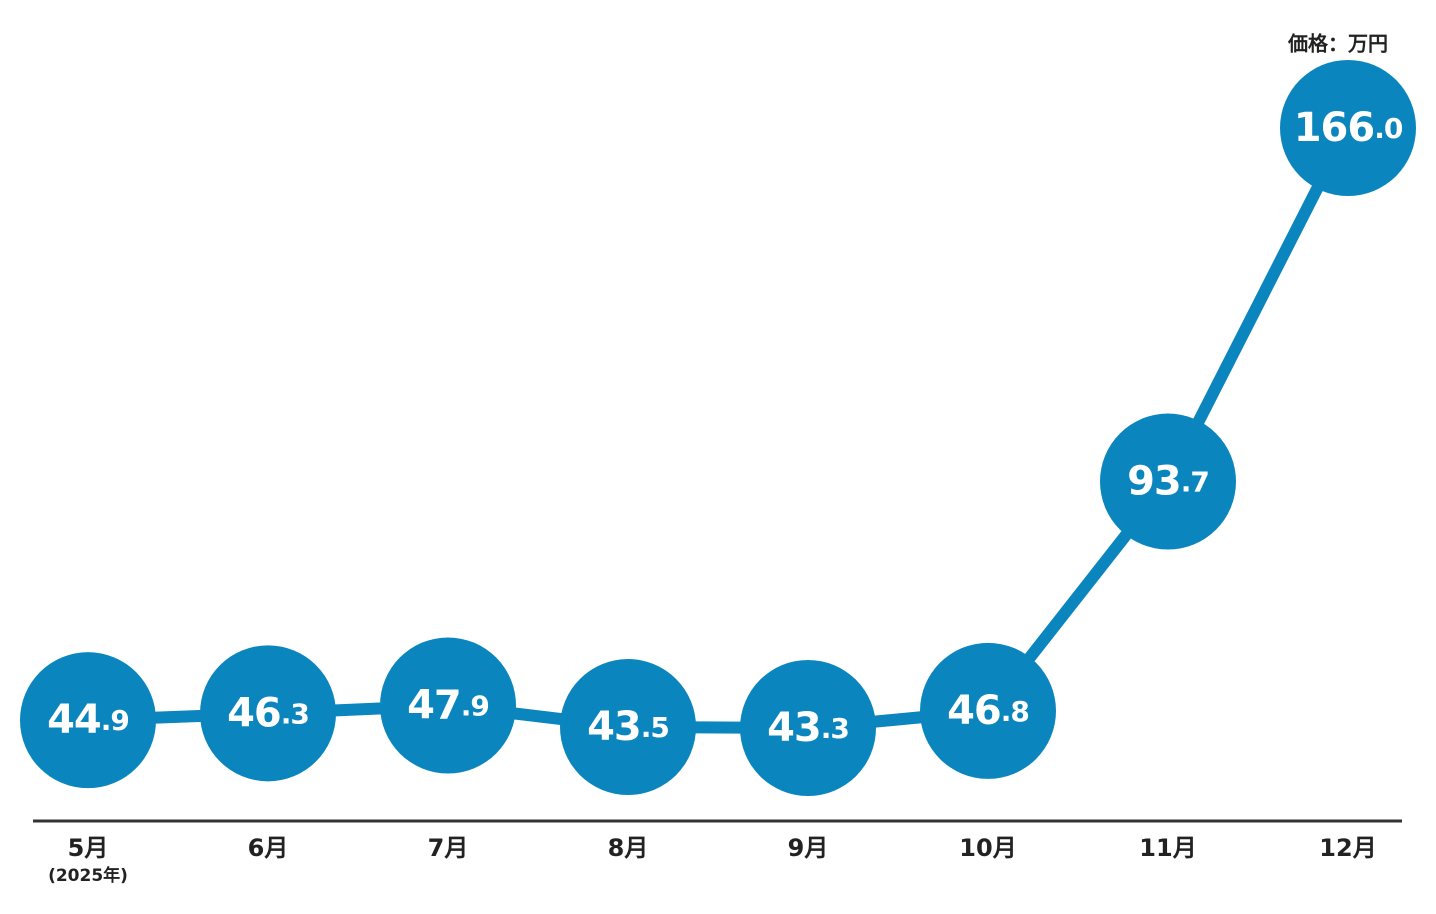 The image size is (1436, 914). I want to click on value-dec: .7, so click(1195, 482).